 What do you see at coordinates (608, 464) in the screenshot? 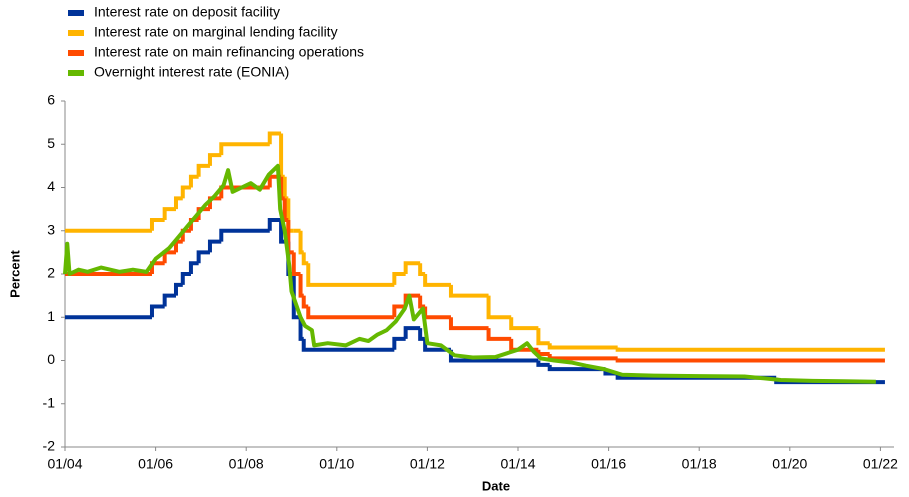
I see `x-tick-label: 01/16` at bounding box center [608, 464].